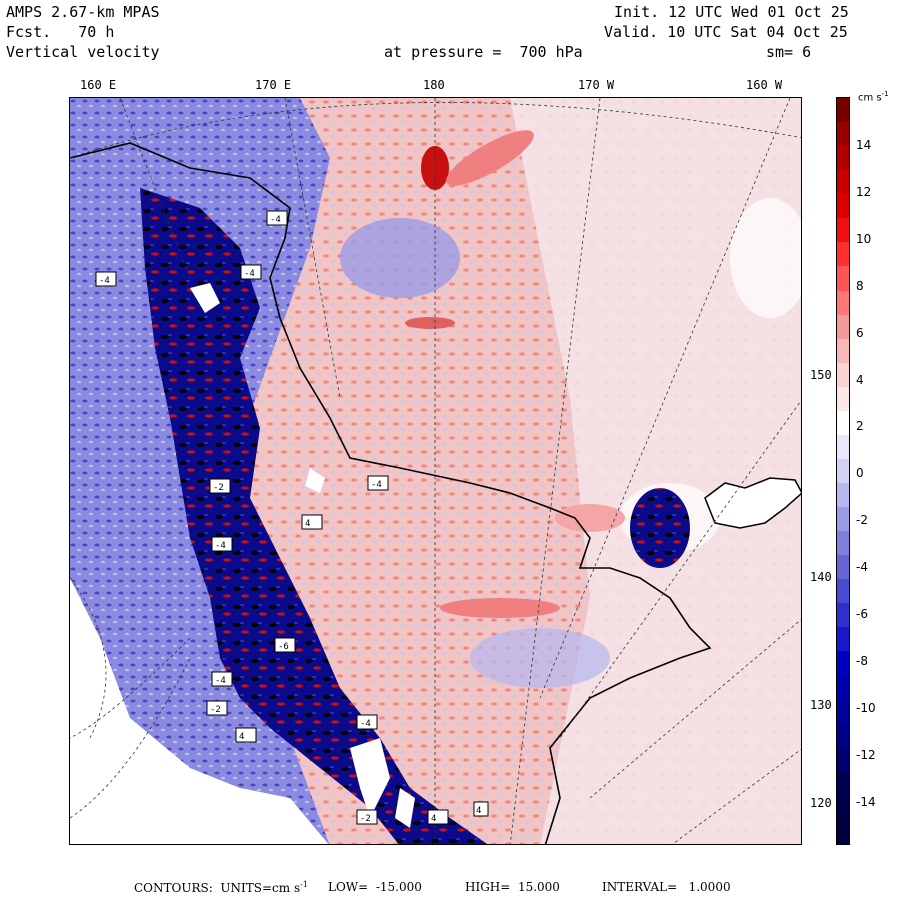 The height and width of the screenshot is (900, 900). I want to click on colorbar-tick-label: -8, so click(862, 660).